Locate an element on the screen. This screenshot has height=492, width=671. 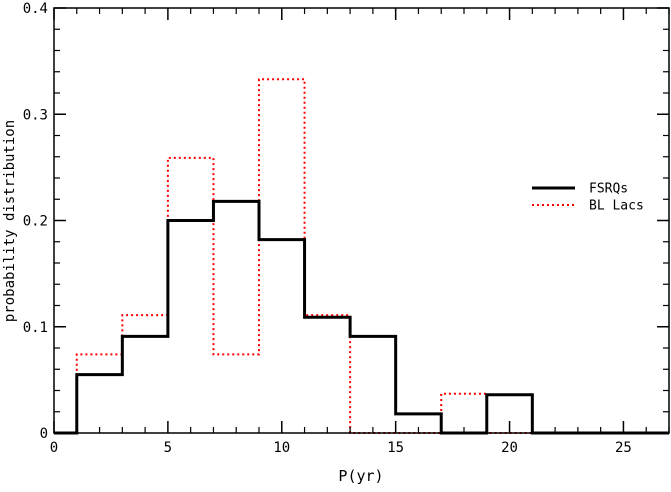
y-tick-label: 0.4 is located at coordinates (35, 9).